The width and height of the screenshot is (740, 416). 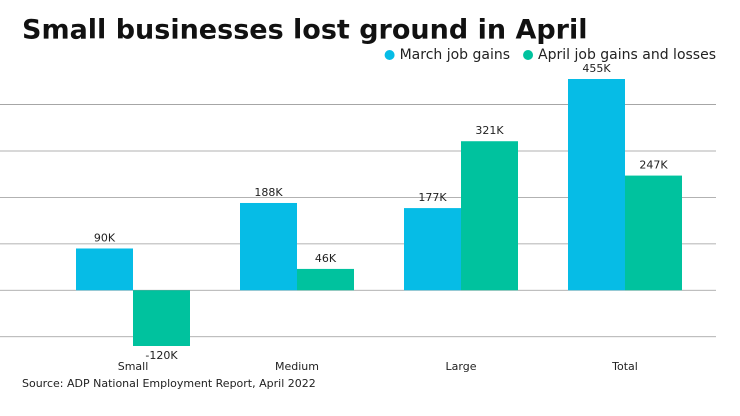 What do you see at coordinates (161, 355) in the screenshot?
I see `value-label: -120K` at bounding box center [161, 355].